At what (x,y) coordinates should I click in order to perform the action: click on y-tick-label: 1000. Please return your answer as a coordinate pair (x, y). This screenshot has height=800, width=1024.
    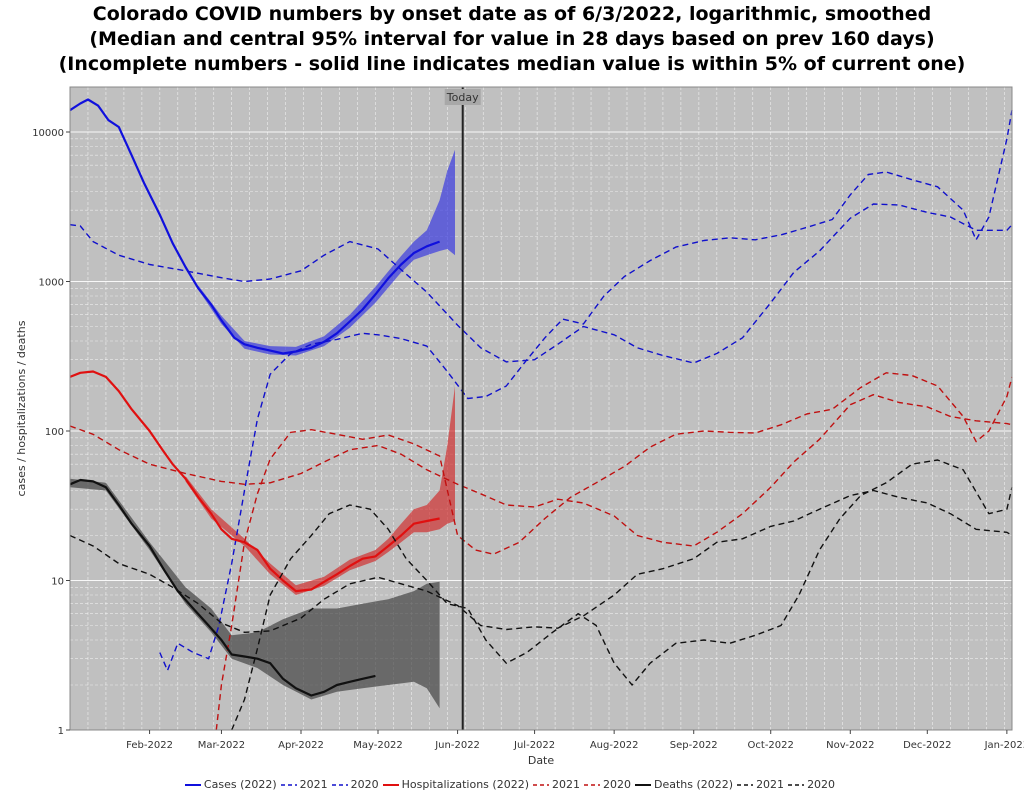
    Looking at the image, I should click on (51, 283).